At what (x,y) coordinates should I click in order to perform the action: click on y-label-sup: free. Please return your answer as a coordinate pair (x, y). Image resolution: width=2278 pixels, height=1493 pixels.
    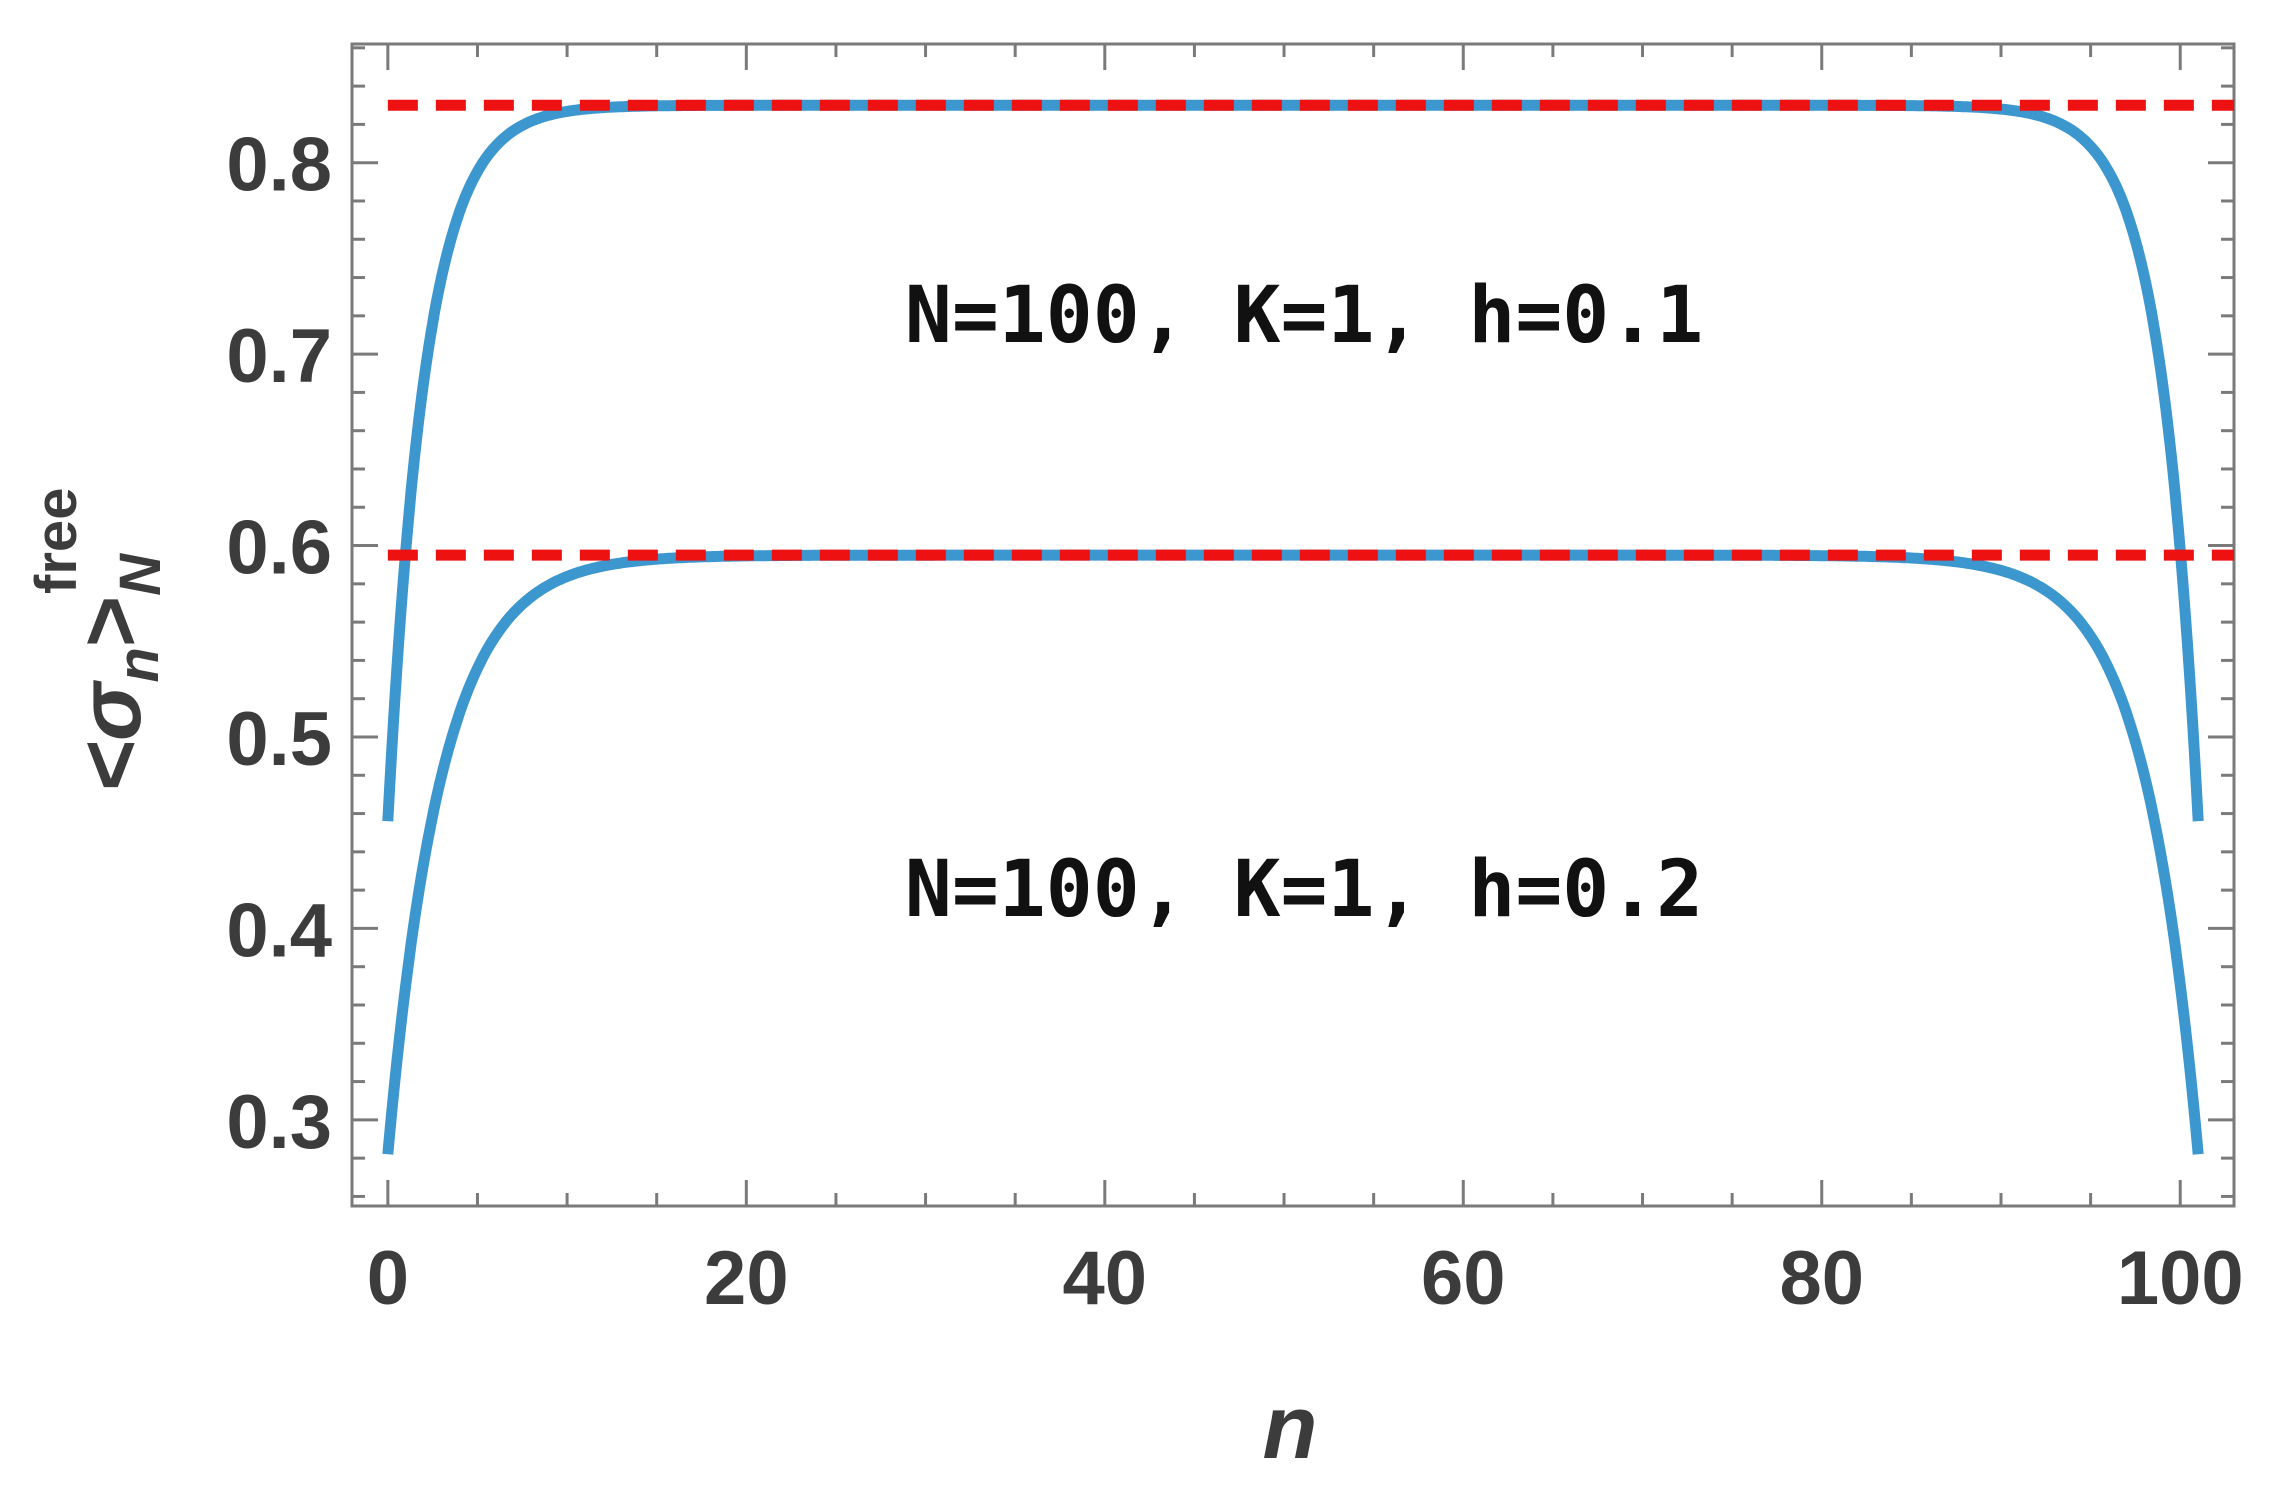
    Looking at the image, I should click on (56, 541).